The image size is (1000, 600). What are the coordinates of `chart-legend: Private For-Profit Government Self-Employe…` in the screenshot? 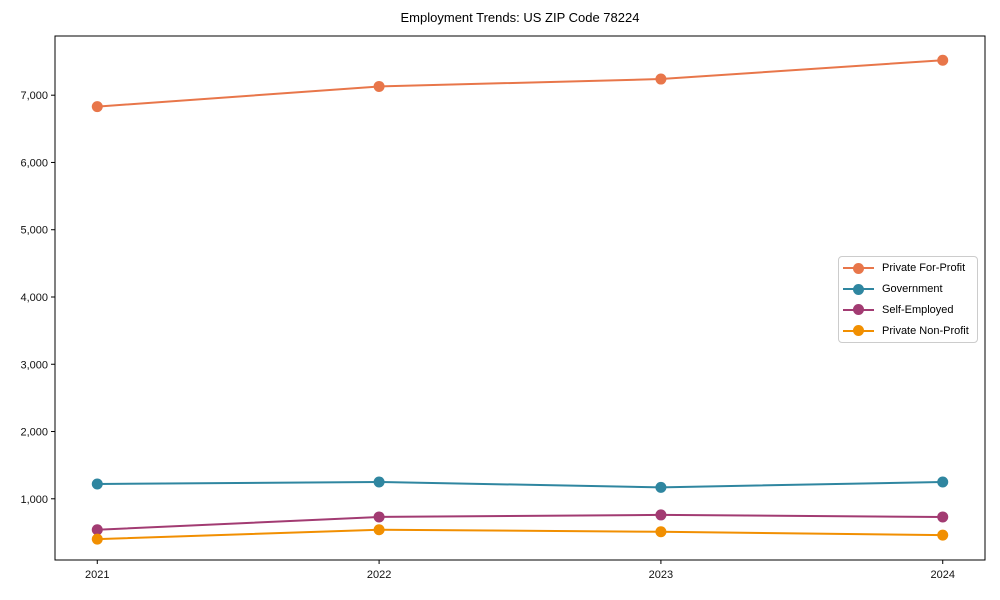 It's located at (908, 299).